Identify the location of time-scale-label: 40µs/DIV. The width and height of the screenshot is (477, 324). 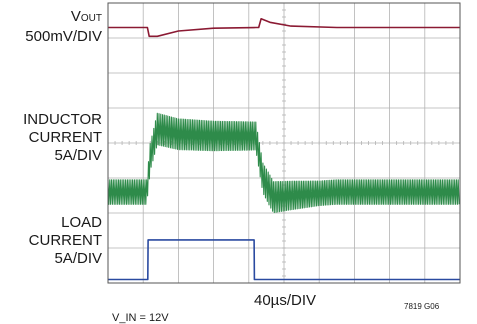
(285, 300).